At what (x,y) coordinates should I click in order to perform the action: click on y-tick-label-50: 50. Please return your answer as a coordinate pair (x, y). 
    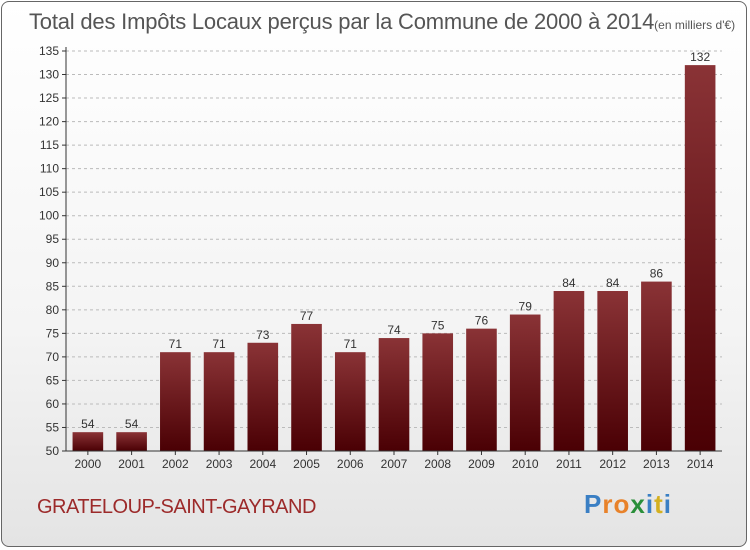
    Looking at the image, I should click on (53, 451).